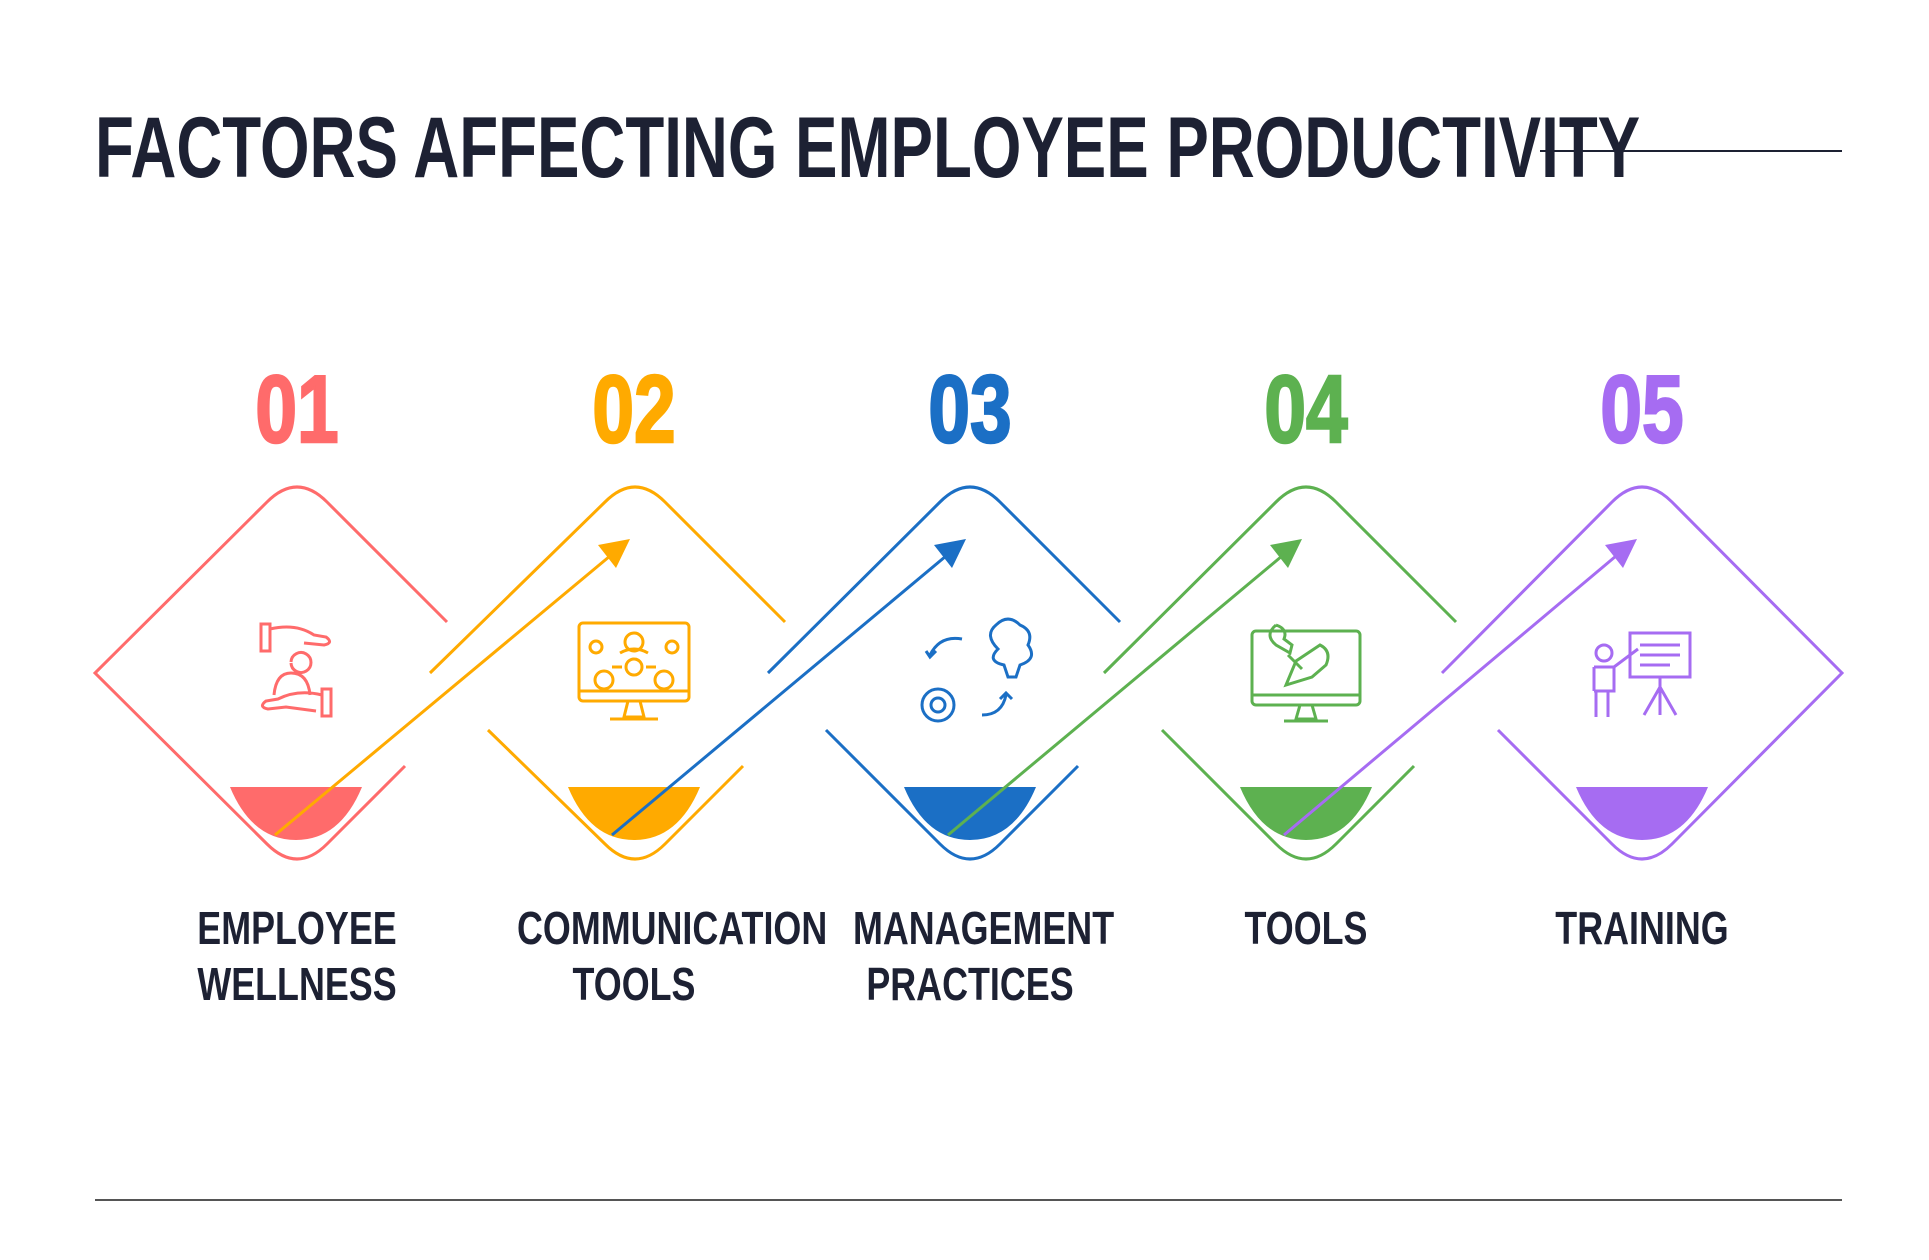 This screenshot has height=1260, width=1929. I want to click on step-5-arrow-head, so click(1621, 553).